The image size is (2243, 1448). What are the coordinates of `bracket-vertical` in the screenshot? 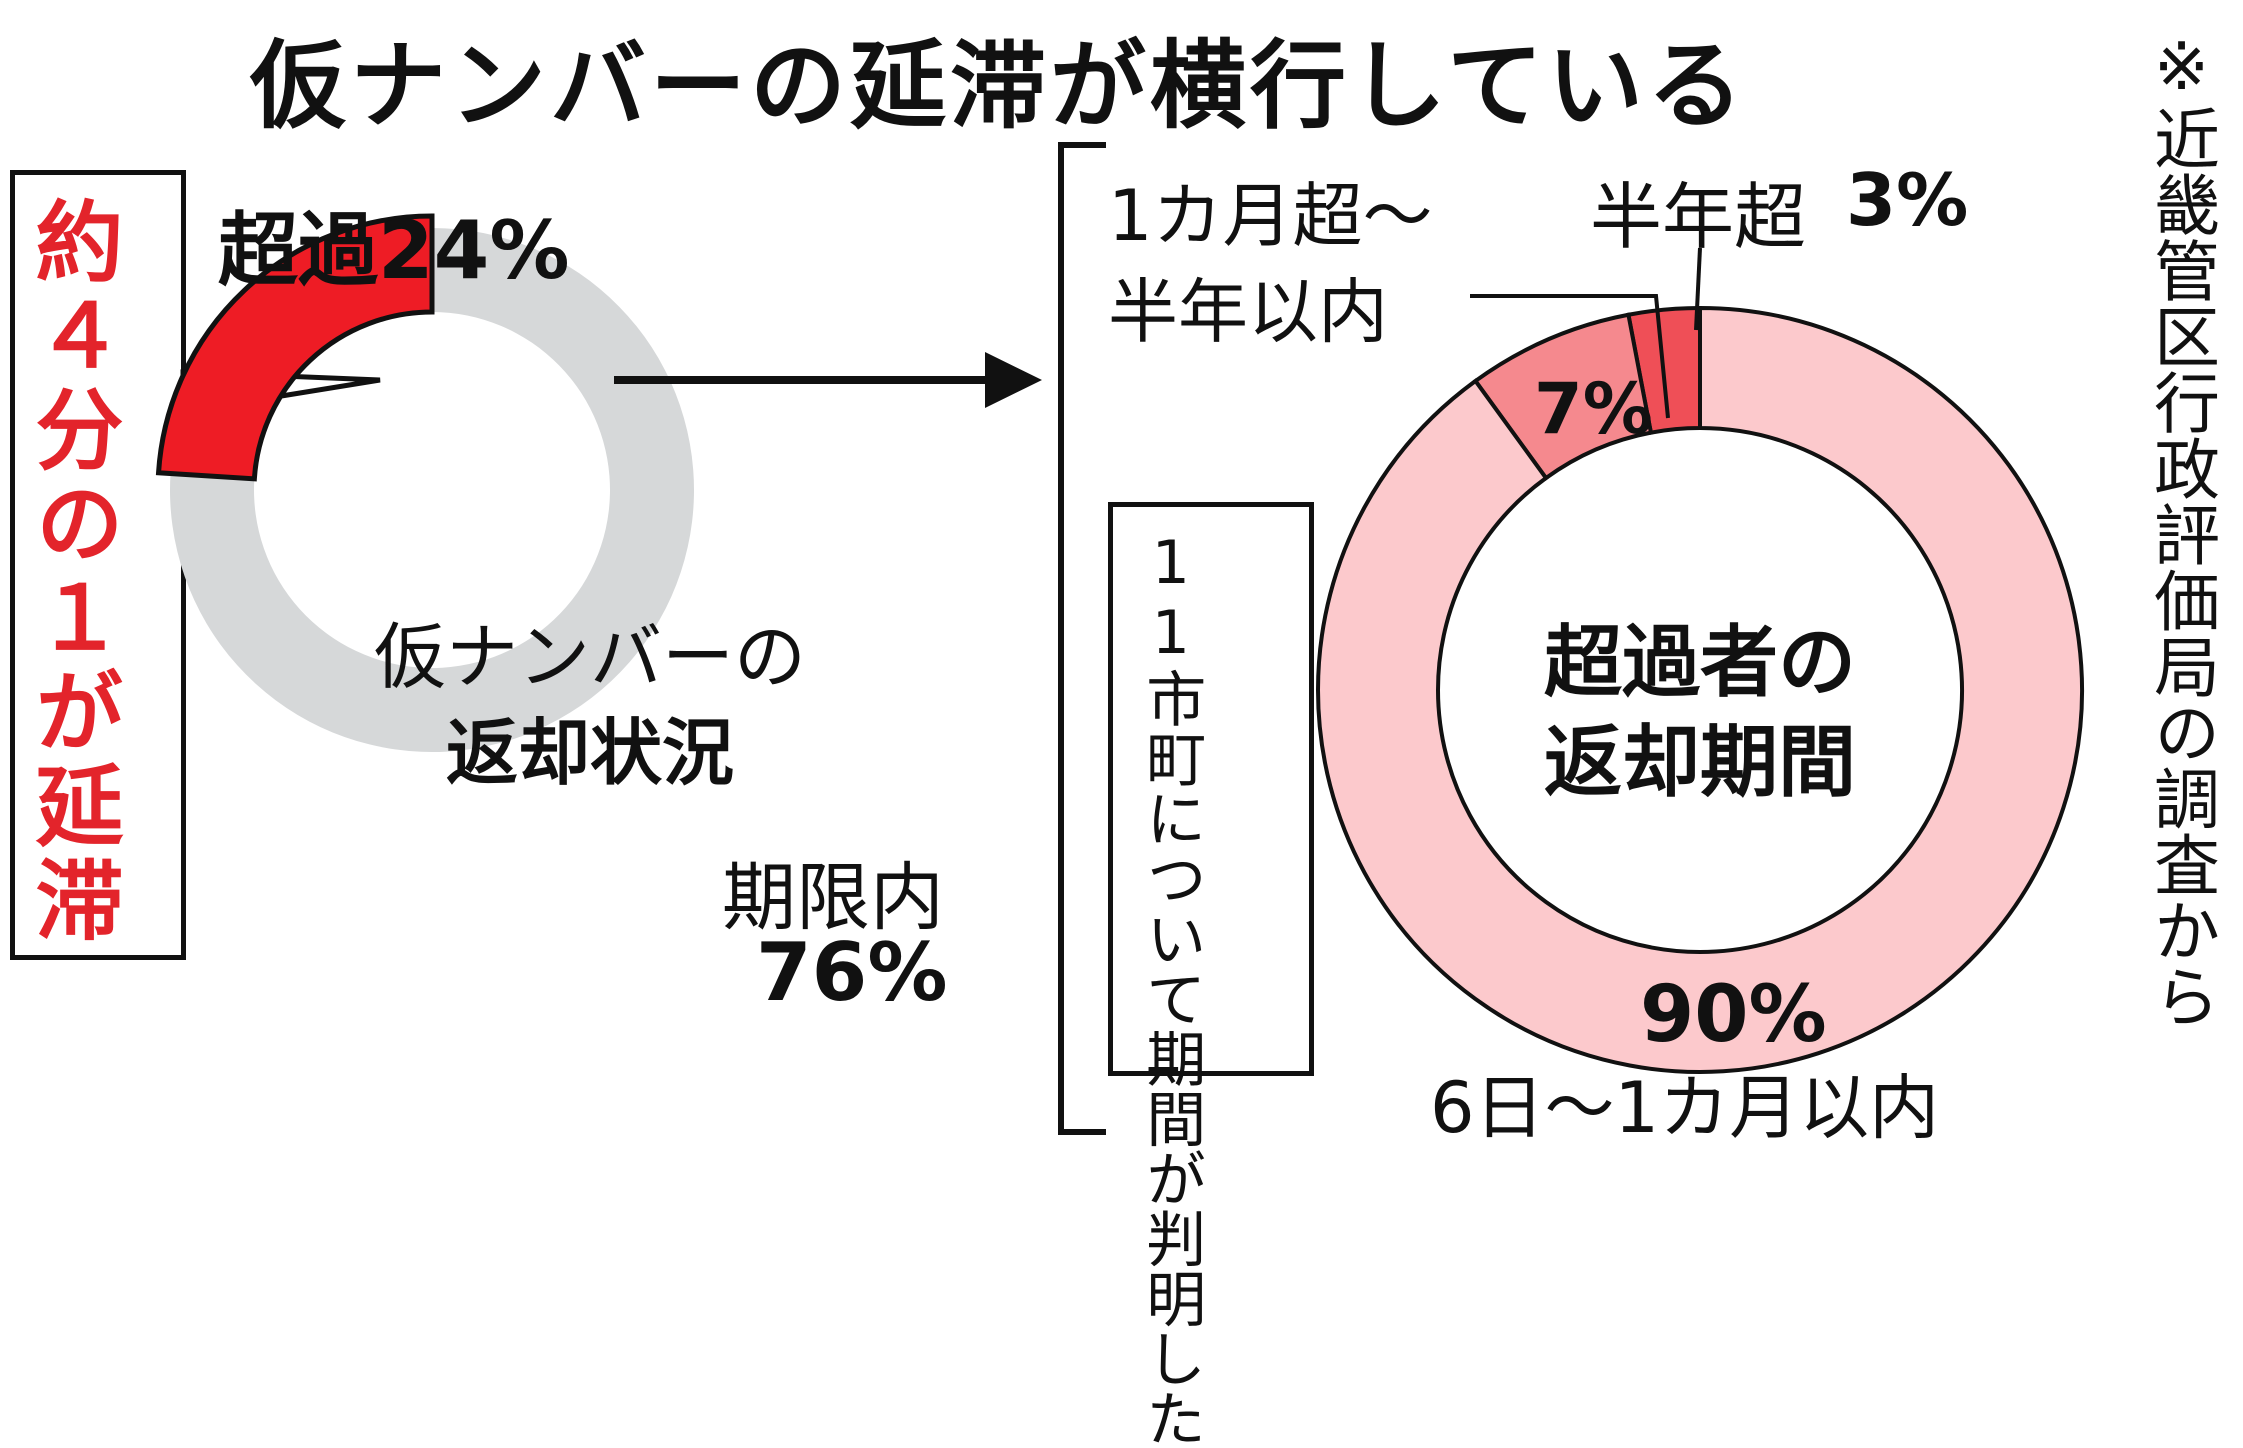 It's located at (1061, 638).